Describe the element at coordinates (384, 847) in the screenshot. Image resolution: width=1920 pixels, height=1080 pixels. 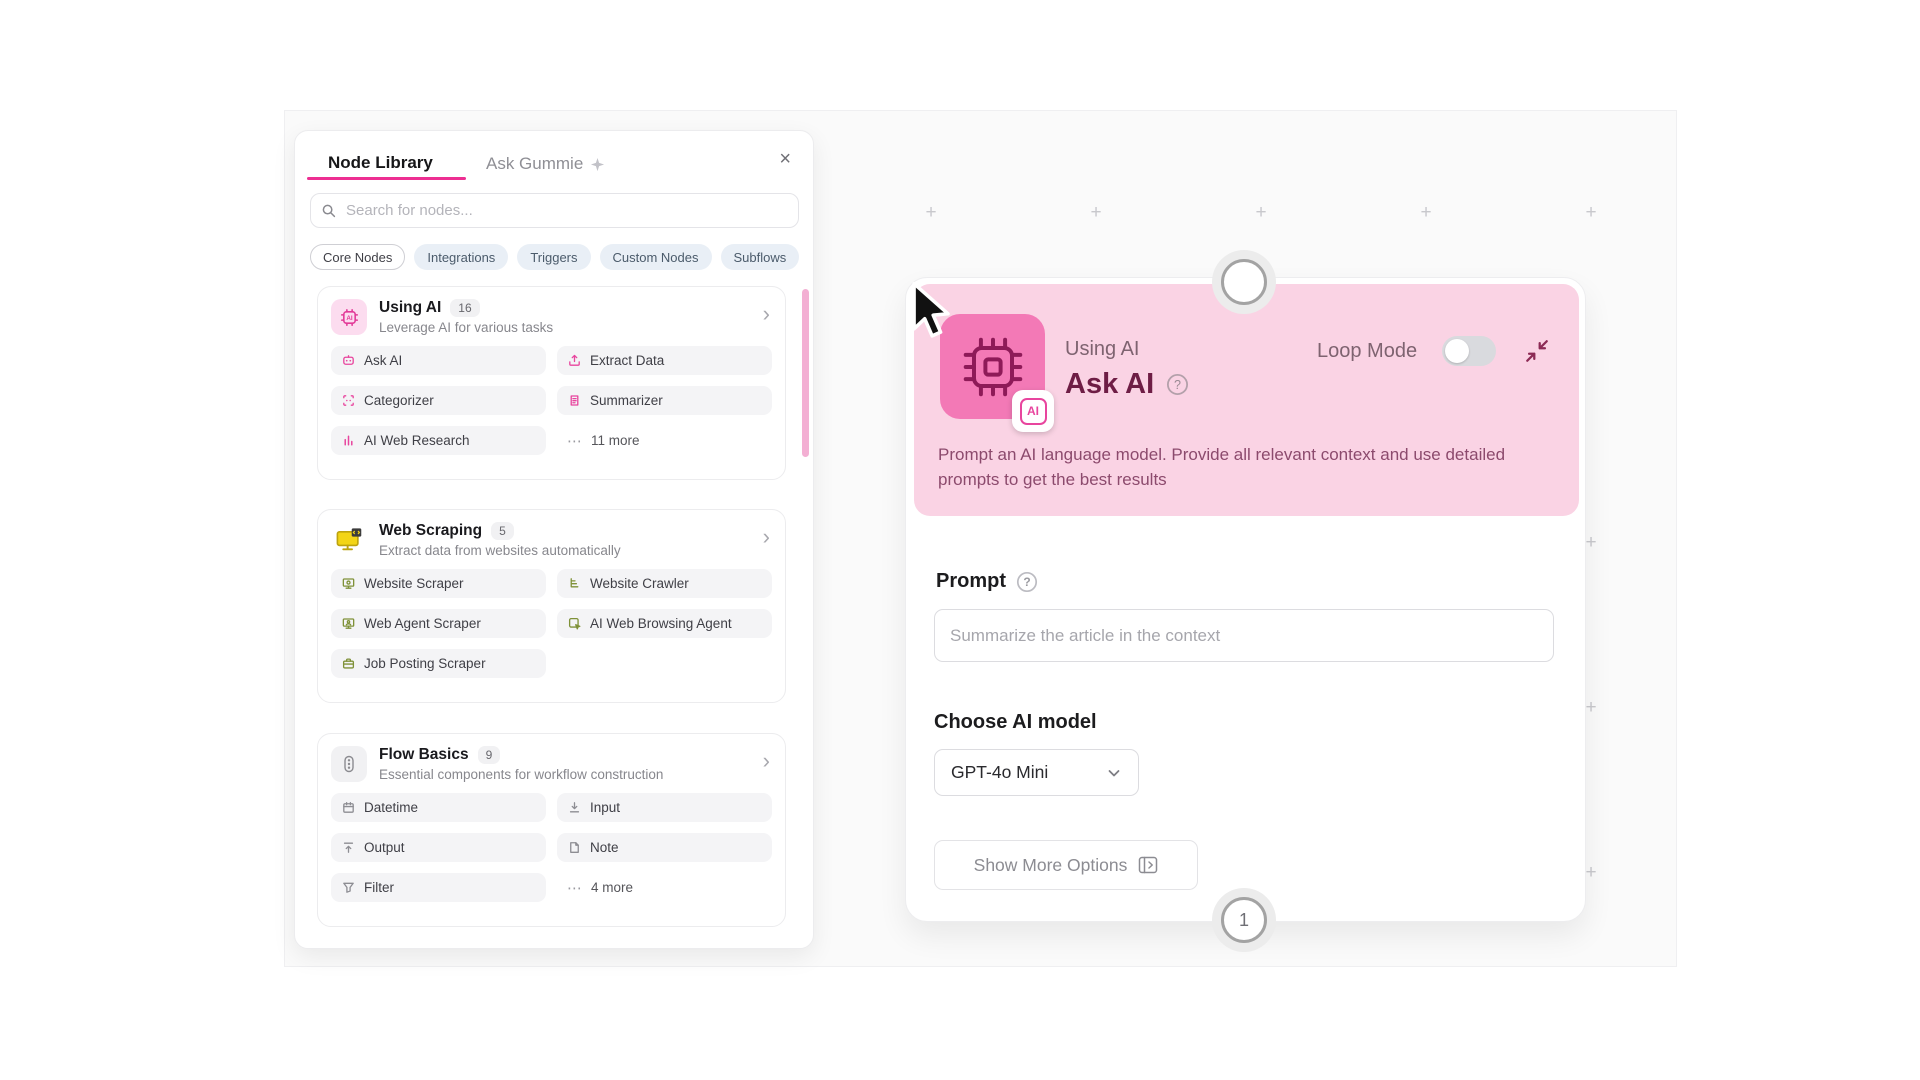
I see `node-item-label: Output` at that location.